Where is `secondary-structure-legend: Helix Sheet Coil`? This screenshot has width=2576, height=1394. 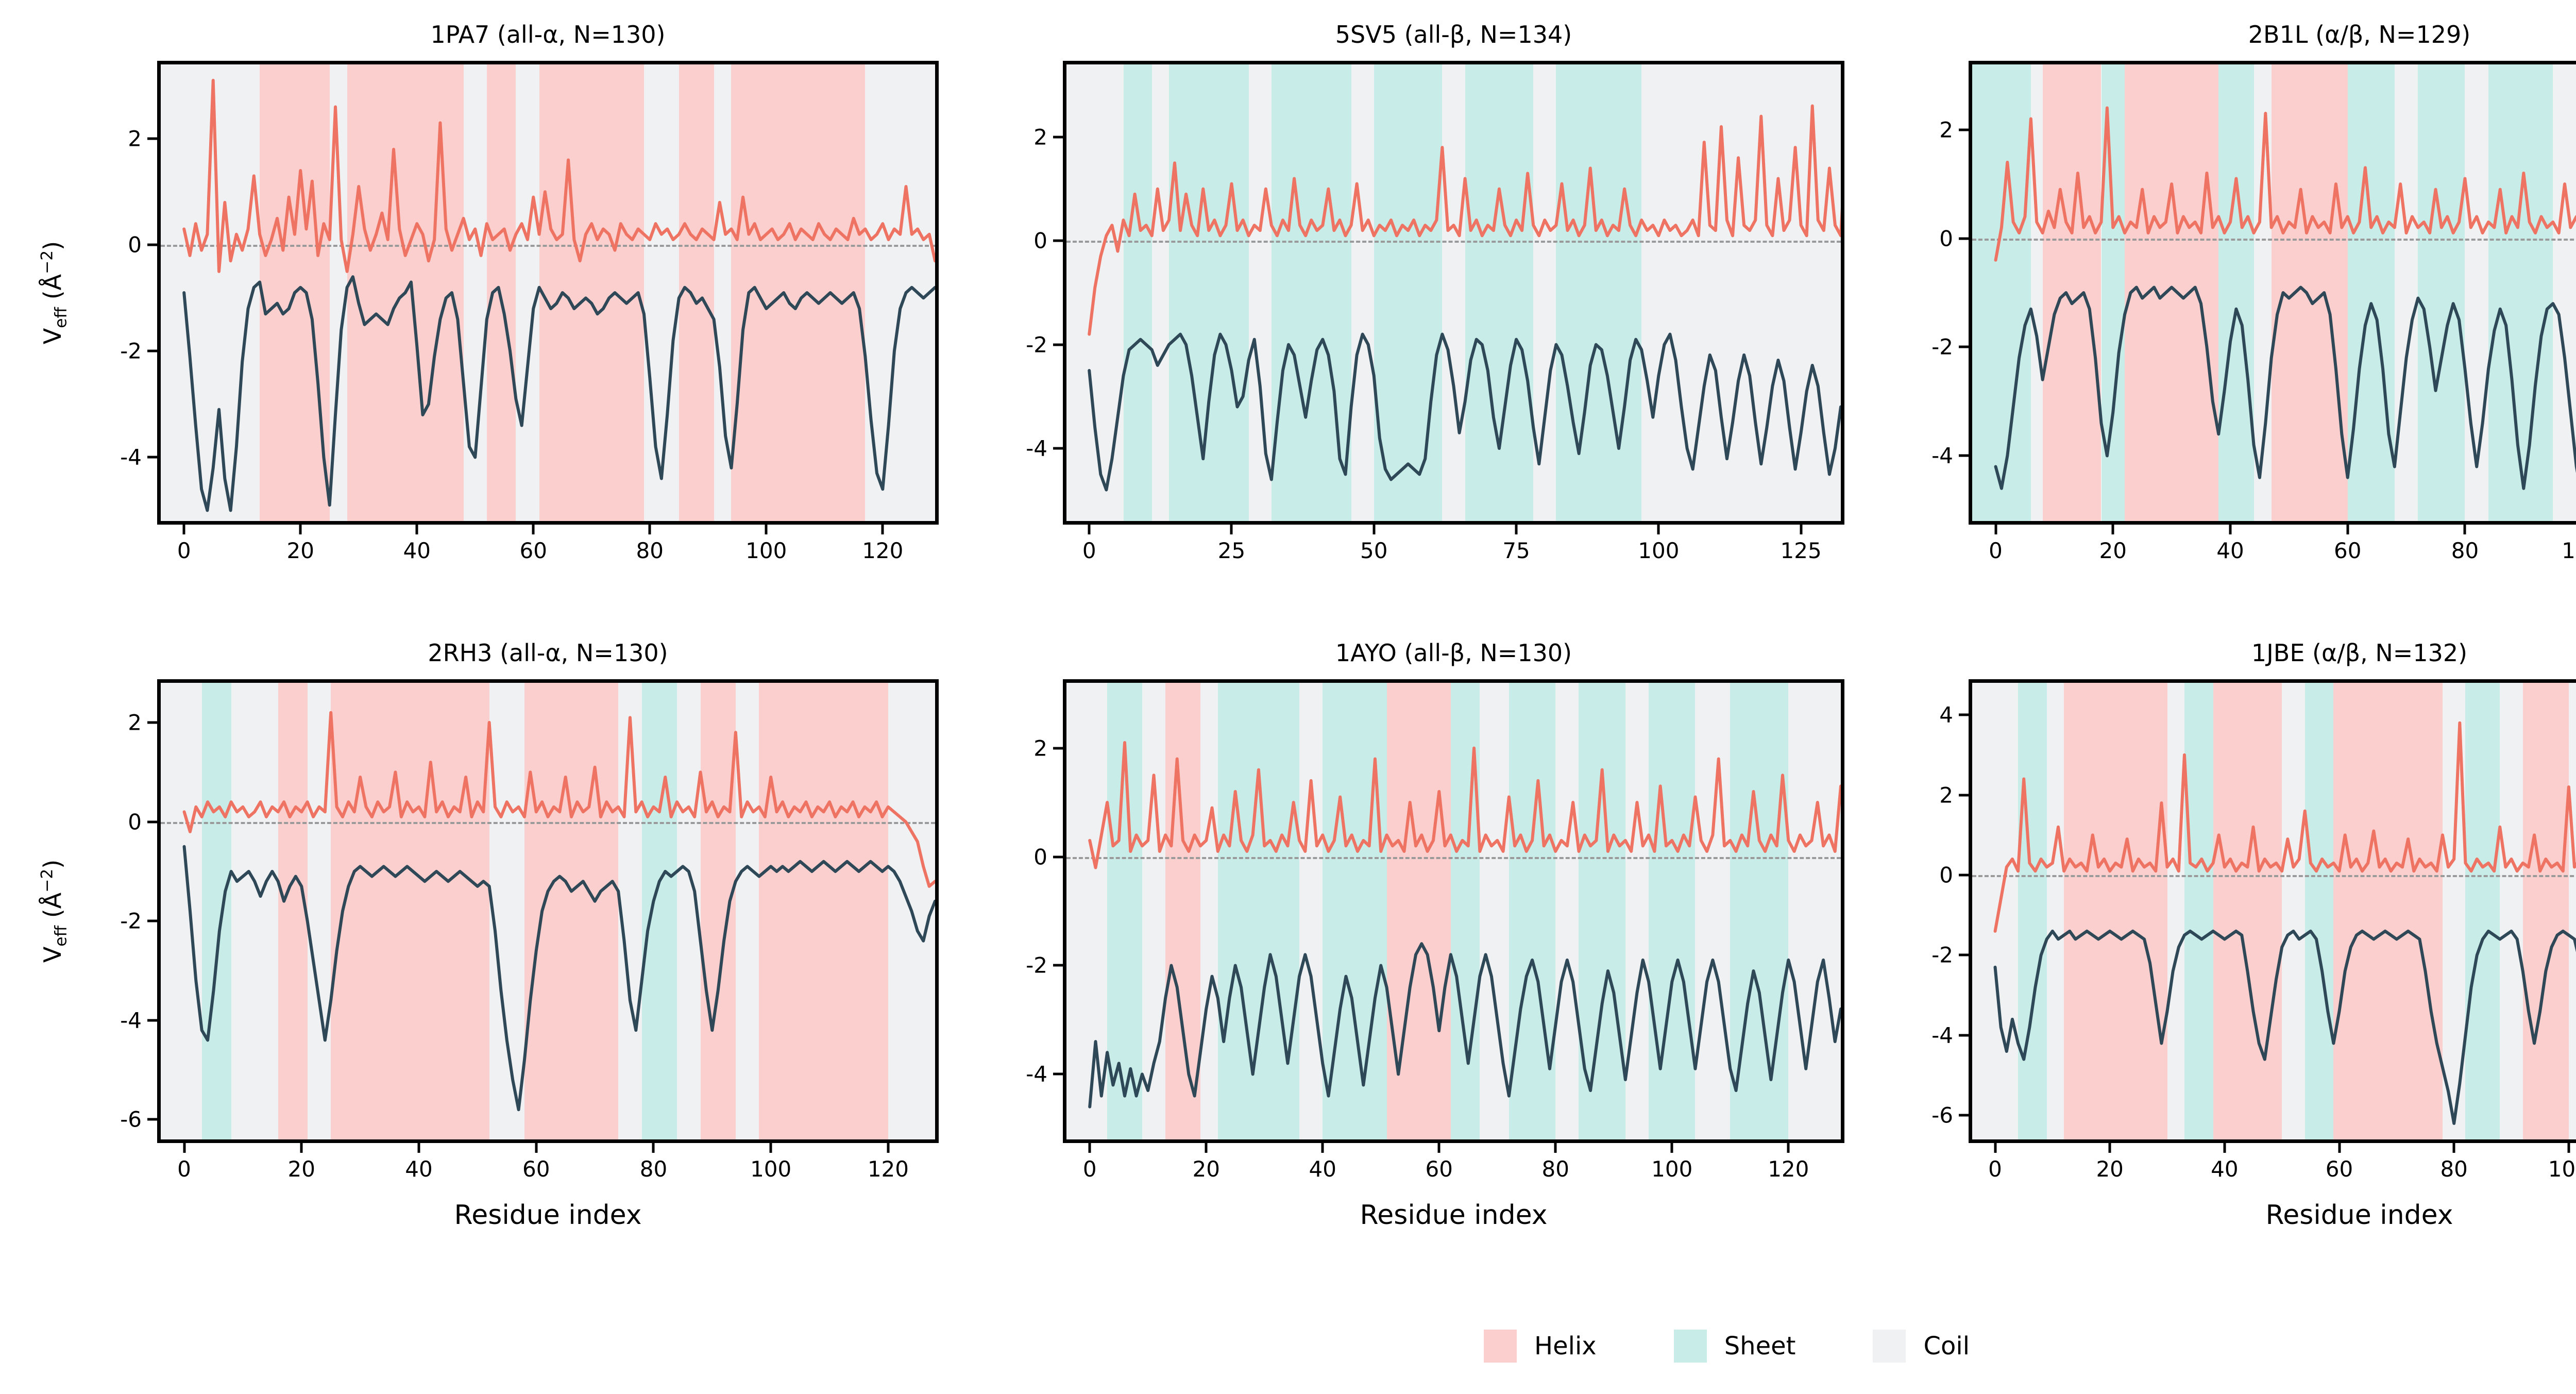
secondary-structure-legend: Helix Sheet Coil is located at coordinates (1765, 1346).